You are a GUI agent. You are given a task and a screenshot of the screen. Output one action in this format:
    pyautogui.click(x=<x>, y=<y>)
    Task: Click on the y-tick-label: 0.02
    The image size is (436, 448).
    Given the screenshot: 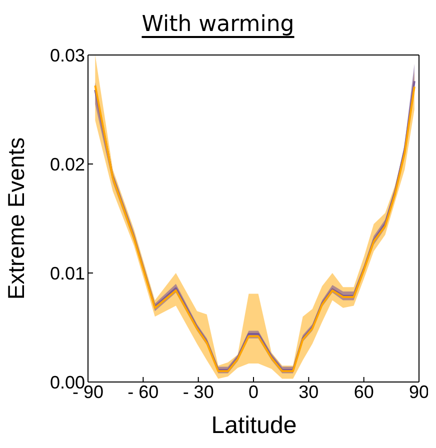 What is the action you would take?
    pyautogui.click(x=67, y=164)
    